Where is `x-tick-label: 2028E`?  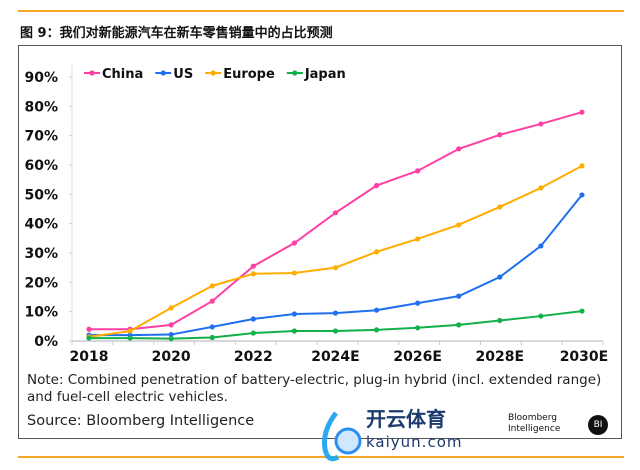 x-tick-label: 2028E is located at coordinates (500, 357).